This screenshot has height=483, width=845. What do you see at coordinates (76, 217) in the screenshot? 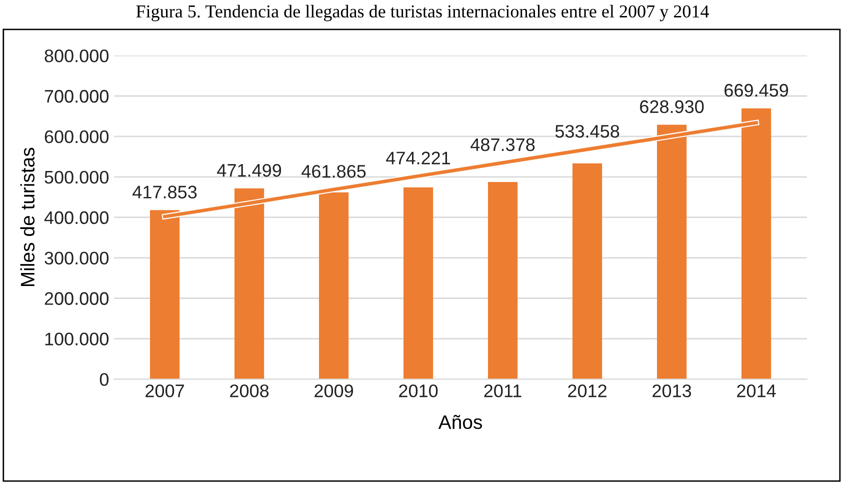
I see `y-tick-label: 400.000` at bounding box center [76, 217].